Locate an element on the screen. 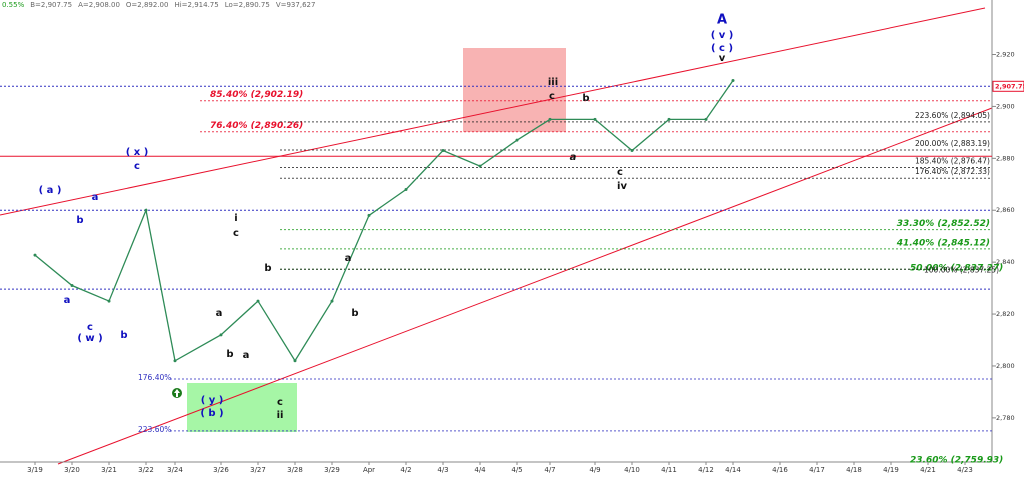 This screenshot has height=481, width=1024. x-tick-label: 3/29 is located at coordinates (332, 470).